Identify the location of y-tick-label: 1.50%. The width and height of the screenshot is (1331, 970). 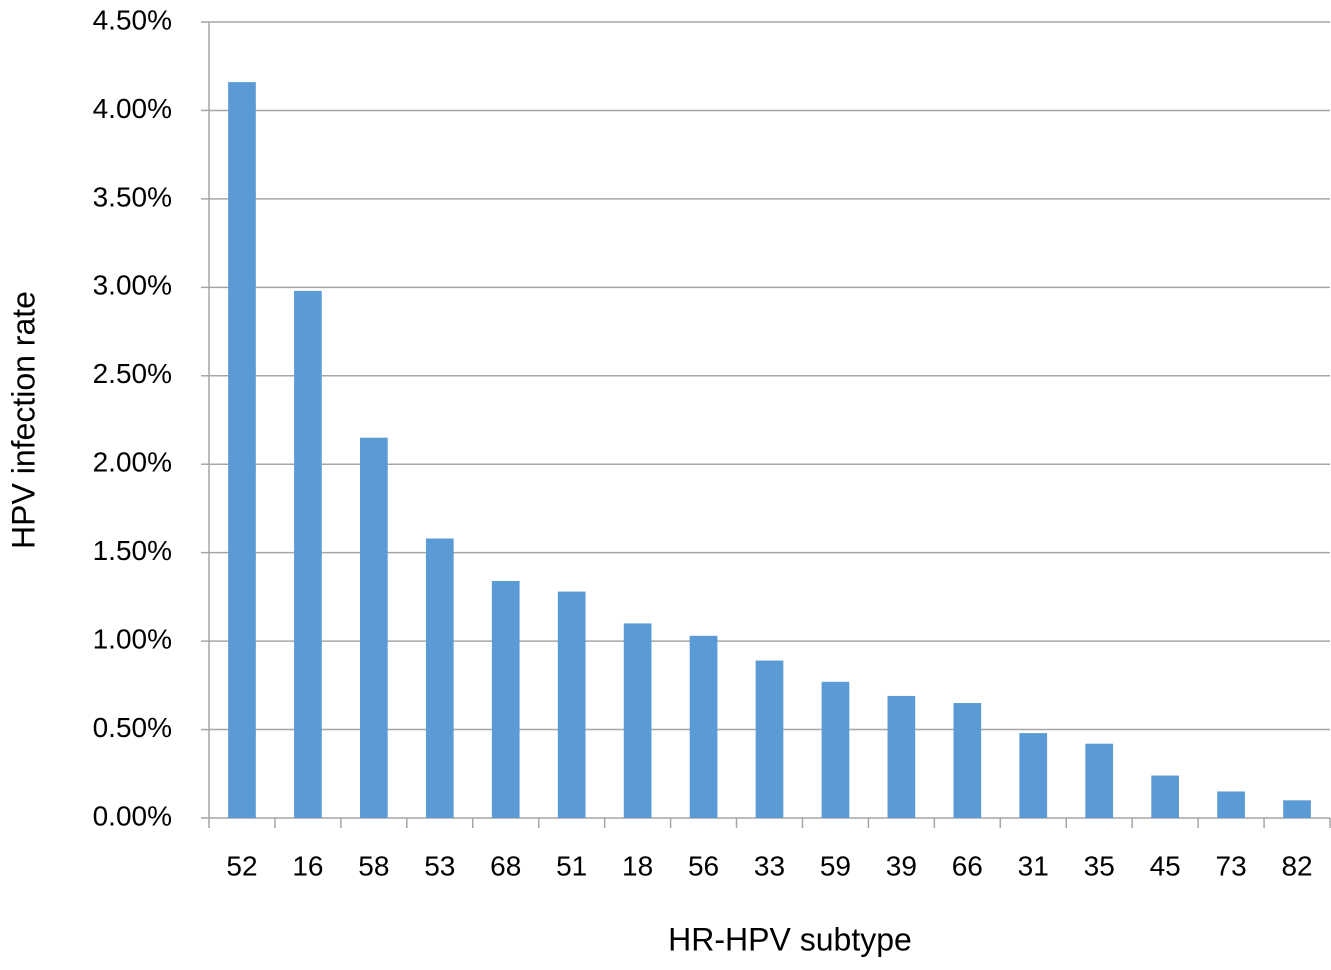
(132, 550).